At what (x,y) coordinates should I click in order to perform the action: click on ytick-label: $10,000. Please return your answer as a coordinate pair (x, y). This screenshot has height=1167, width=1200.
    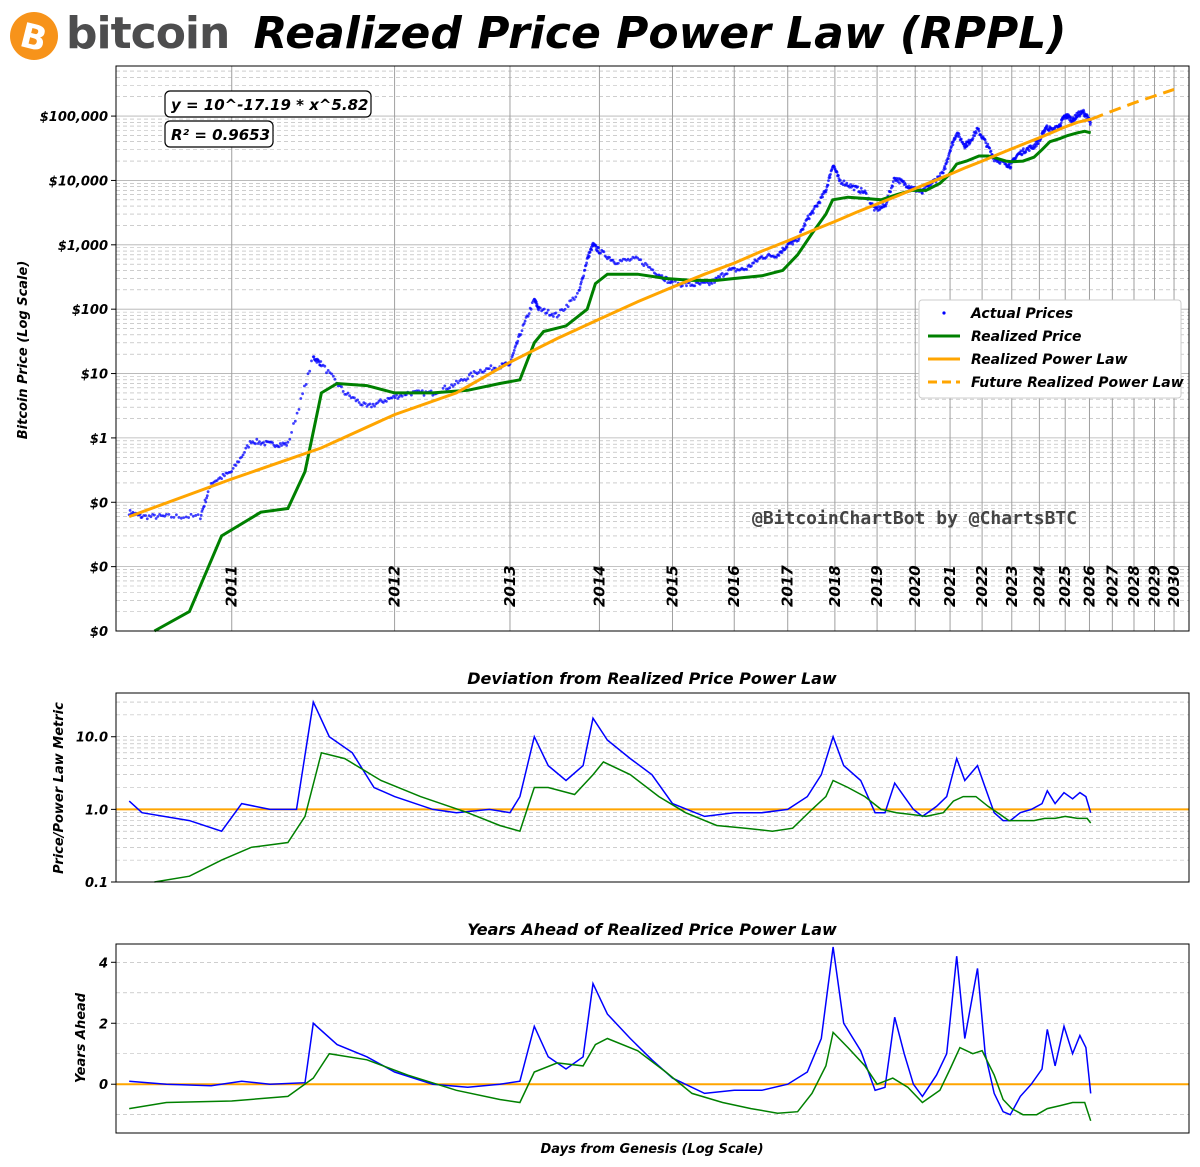
    Looking at the image, I should click on (78, 181).